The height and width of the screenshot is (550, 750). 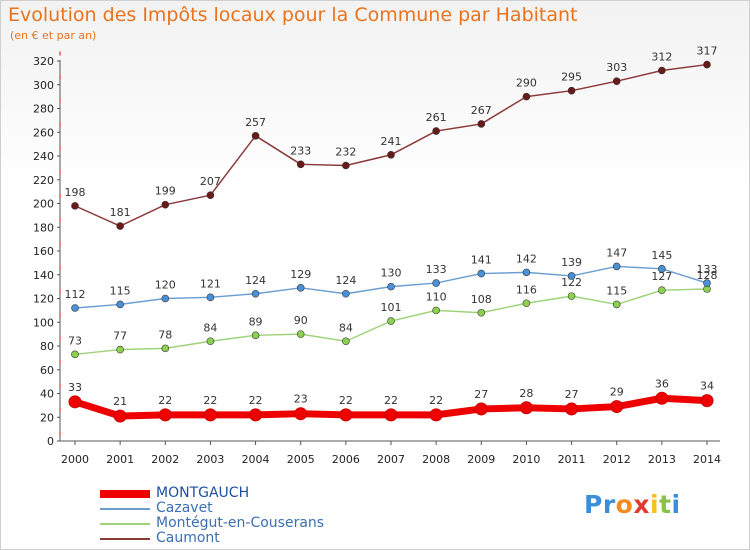 I want to click on data-label: 115, so click(x=120, y=290).